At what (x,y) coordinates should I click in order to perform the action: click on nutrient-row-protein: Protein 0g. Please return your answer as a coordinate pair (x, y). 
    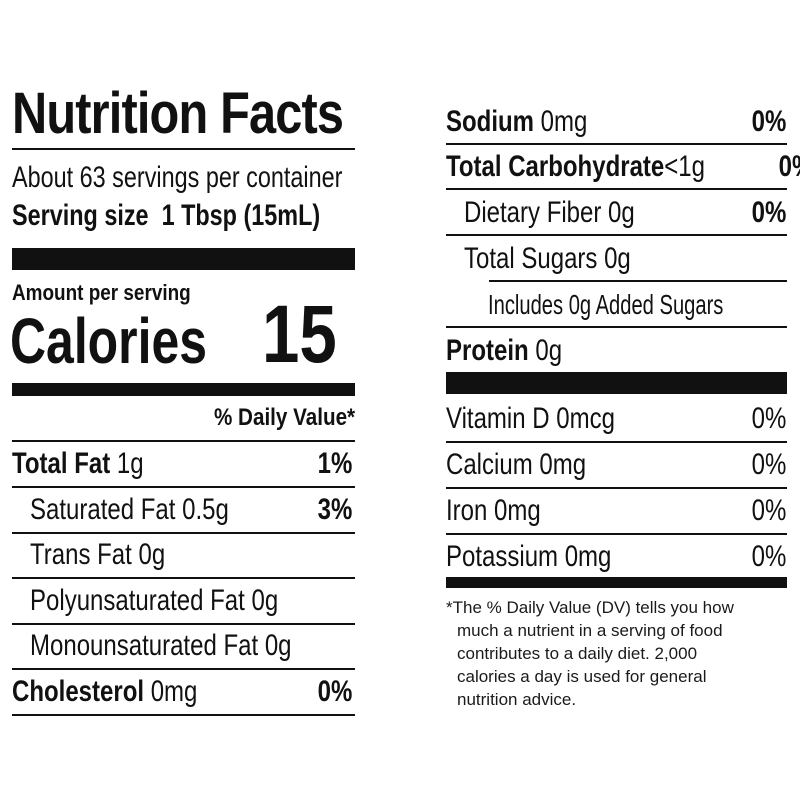
    Looking at the image, I should click on (504, 350).